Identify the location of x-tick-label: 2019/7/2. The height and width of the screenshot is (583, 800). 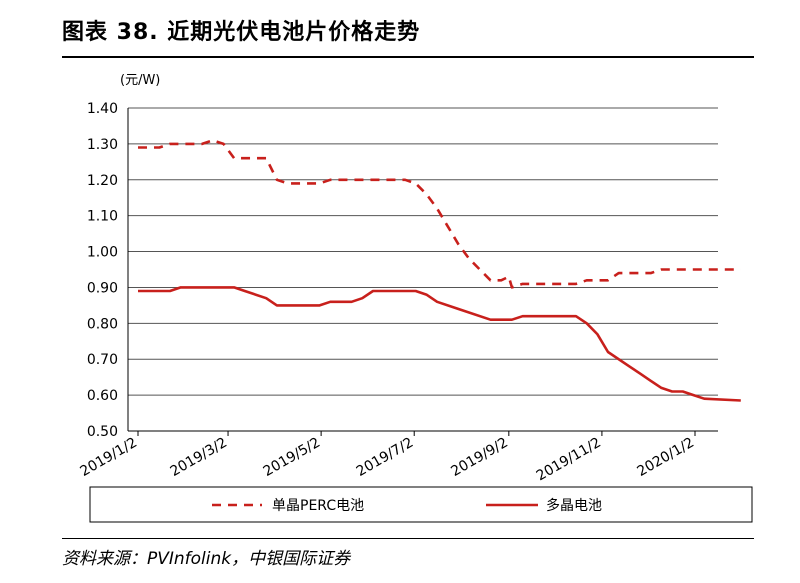
(385, 457).